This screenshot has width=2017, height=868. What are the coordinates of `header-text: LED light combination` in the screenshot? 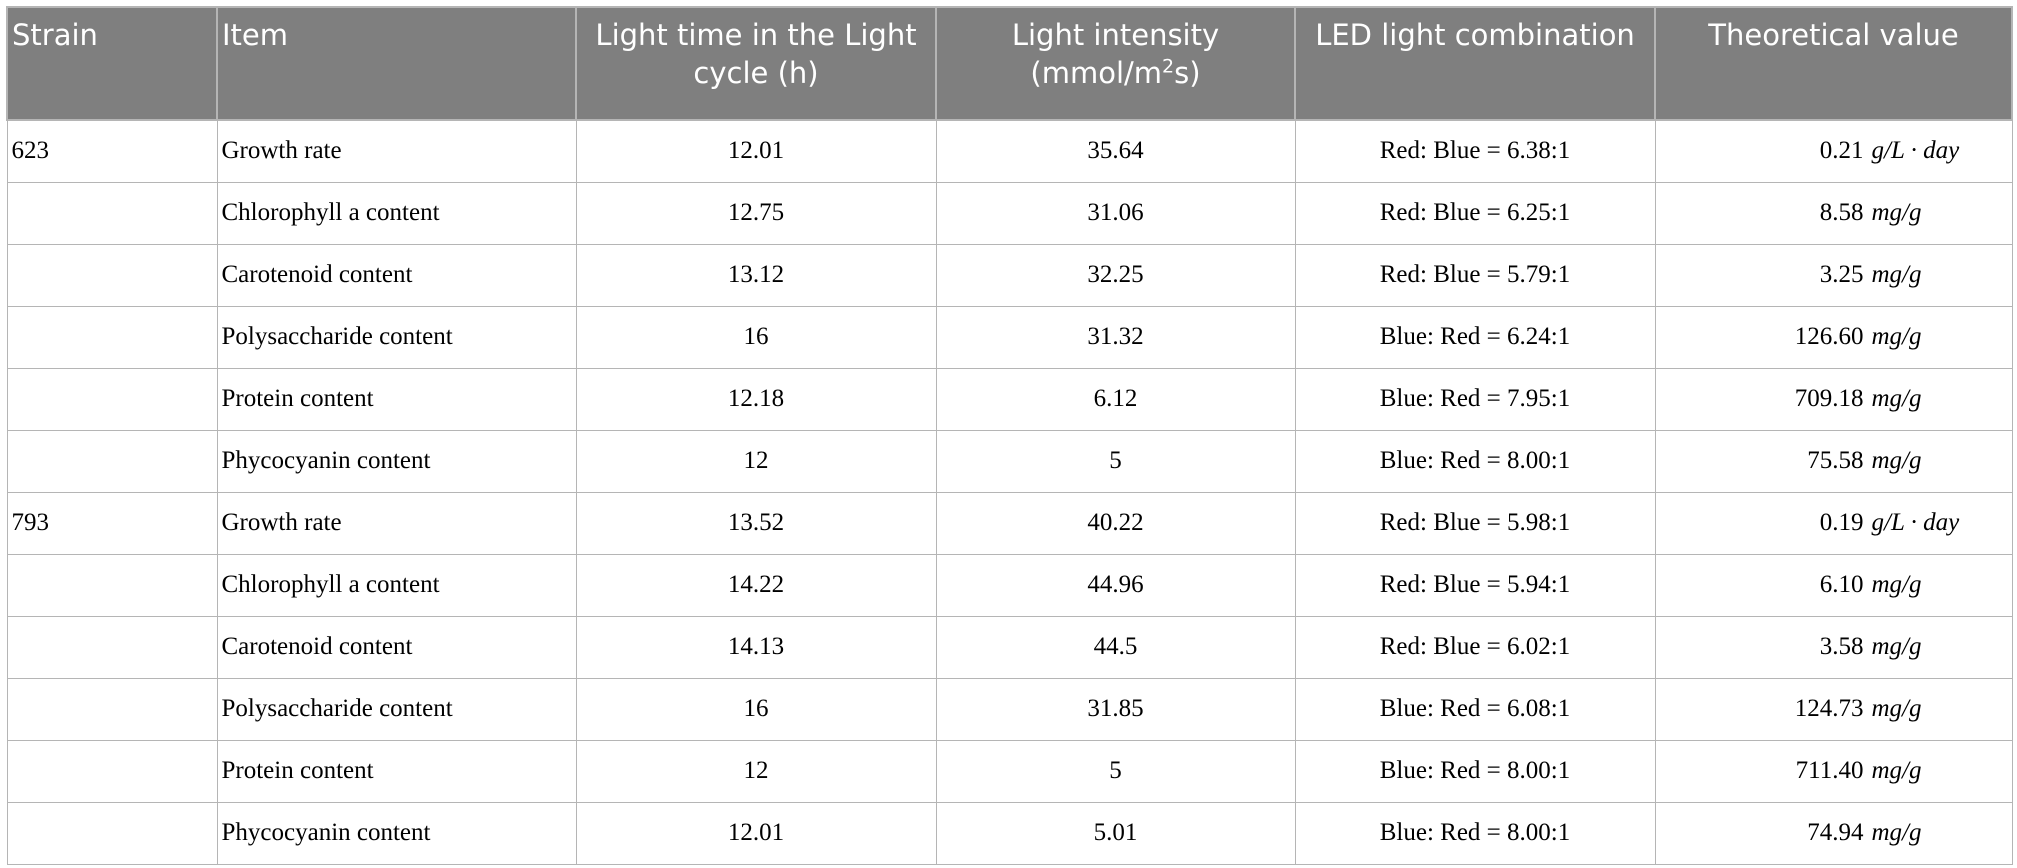 It's located at (1475, 35).